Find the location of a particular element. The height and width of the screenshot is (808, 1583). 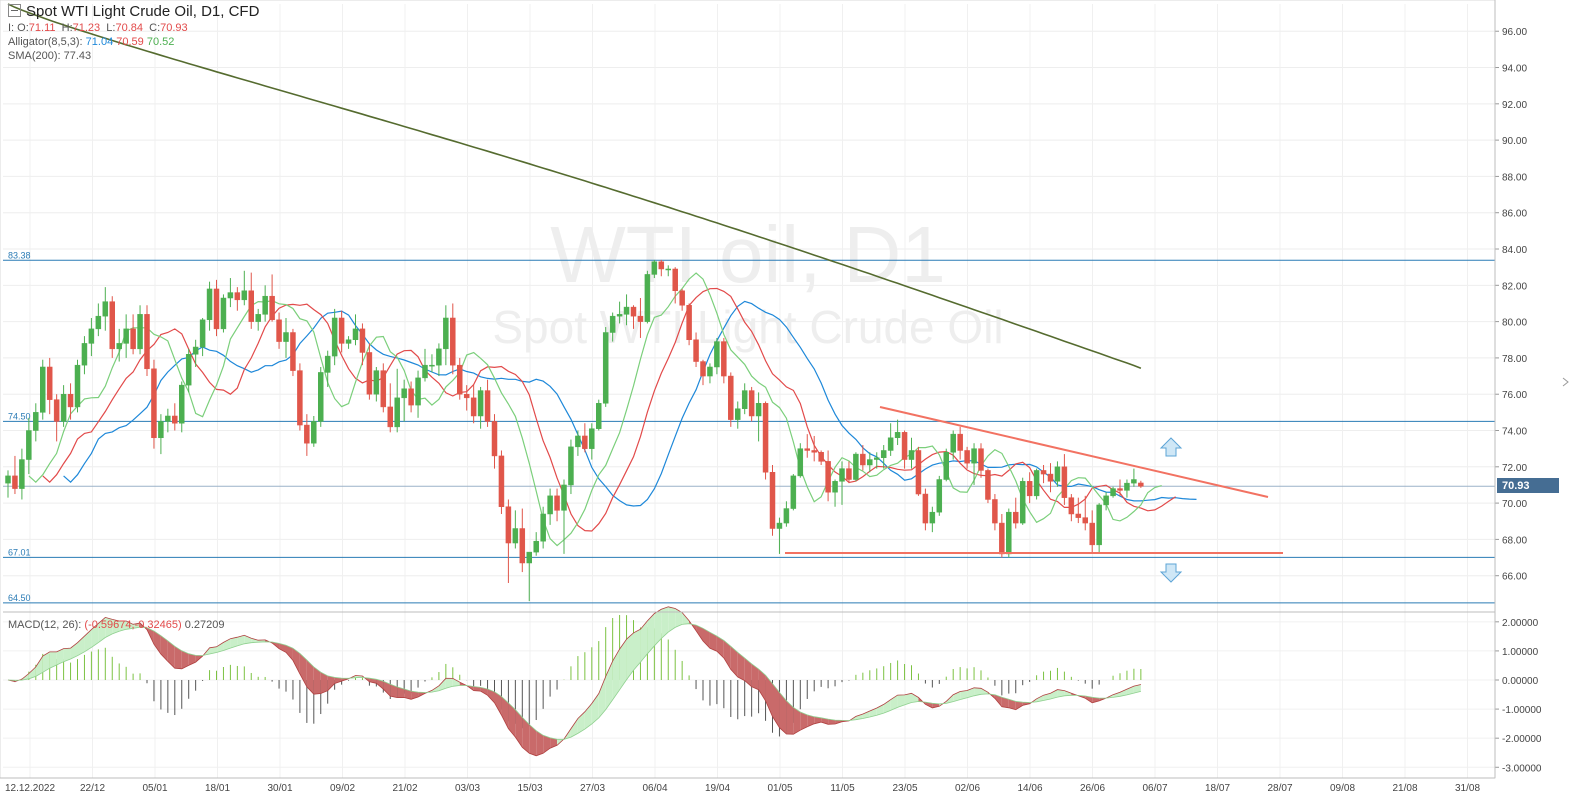

alligator-lips-value: 70.52 is located at coordinates (160, 42).